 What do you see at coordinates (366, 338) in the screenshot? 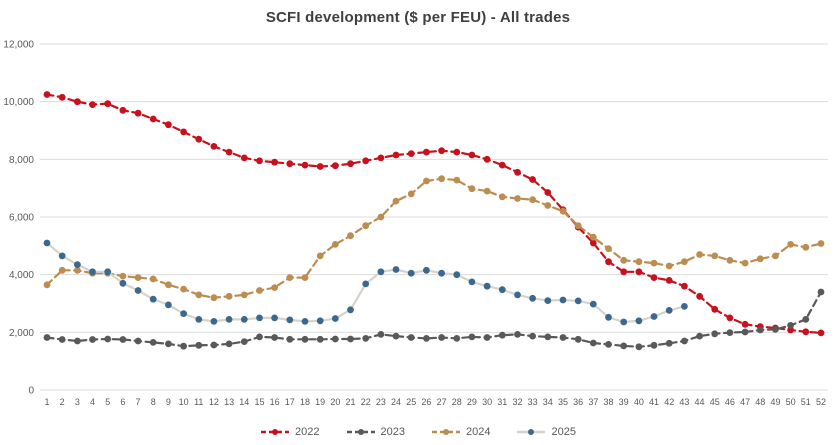
I see `data-point-2023-w22` at bounding box center [366, 338].